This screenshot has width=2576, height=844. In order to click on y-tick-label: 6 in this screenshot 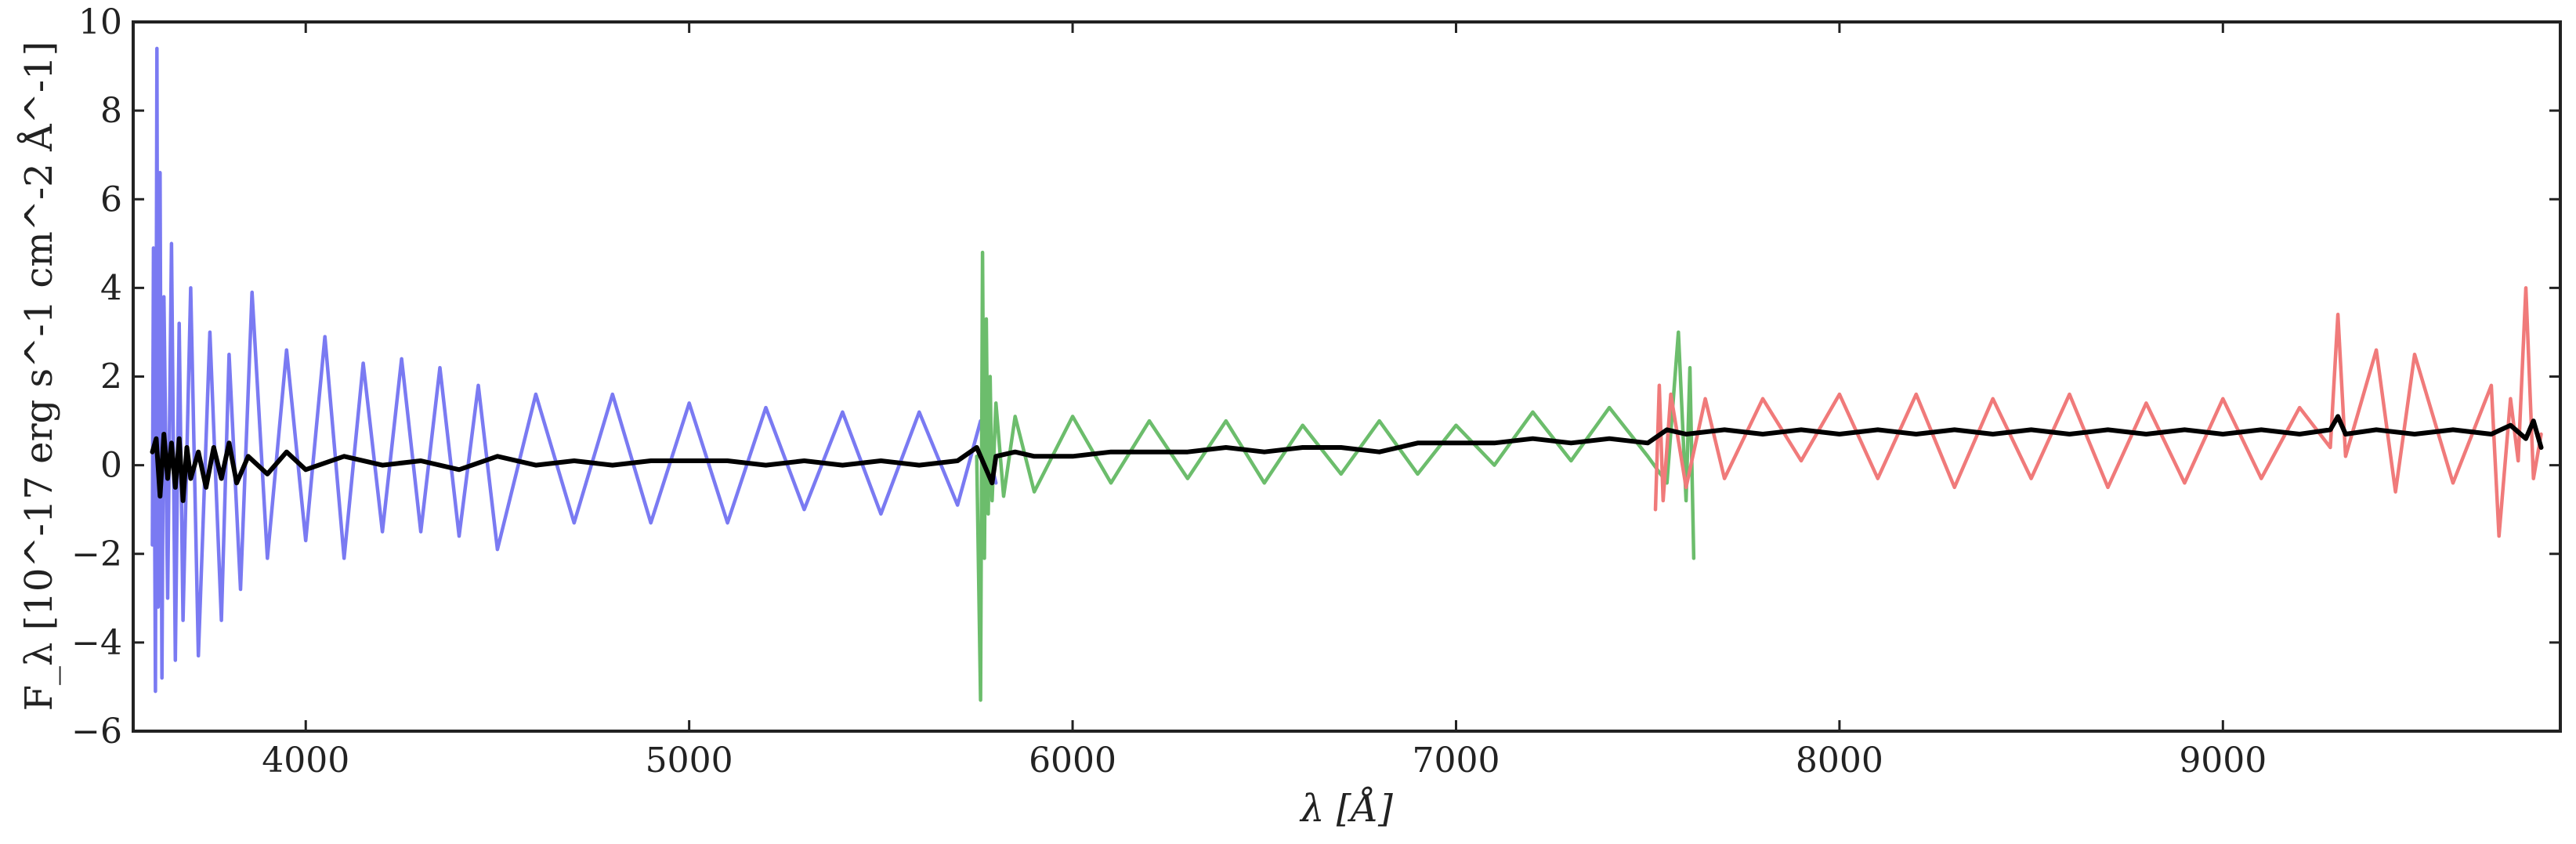, I will do `click(111, 199)`.